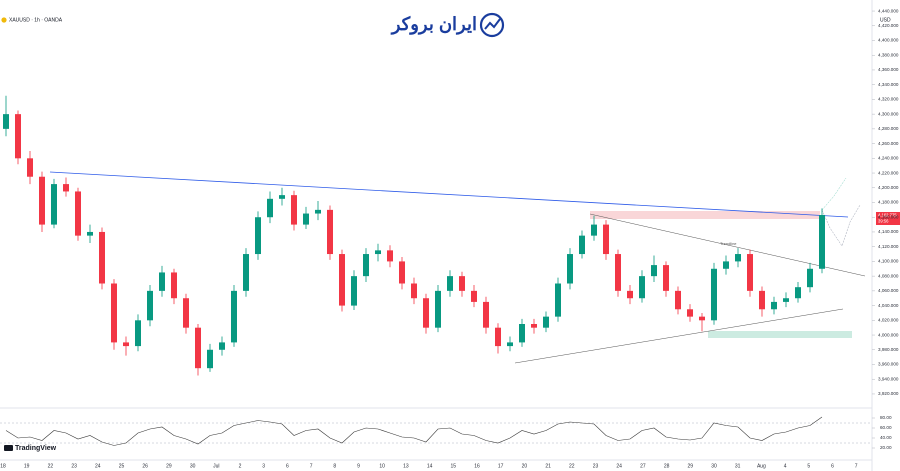  Describe the element at coordinates (888, 334) in the screenshot. I see `y-tick-label: 4,000.000` at that location.